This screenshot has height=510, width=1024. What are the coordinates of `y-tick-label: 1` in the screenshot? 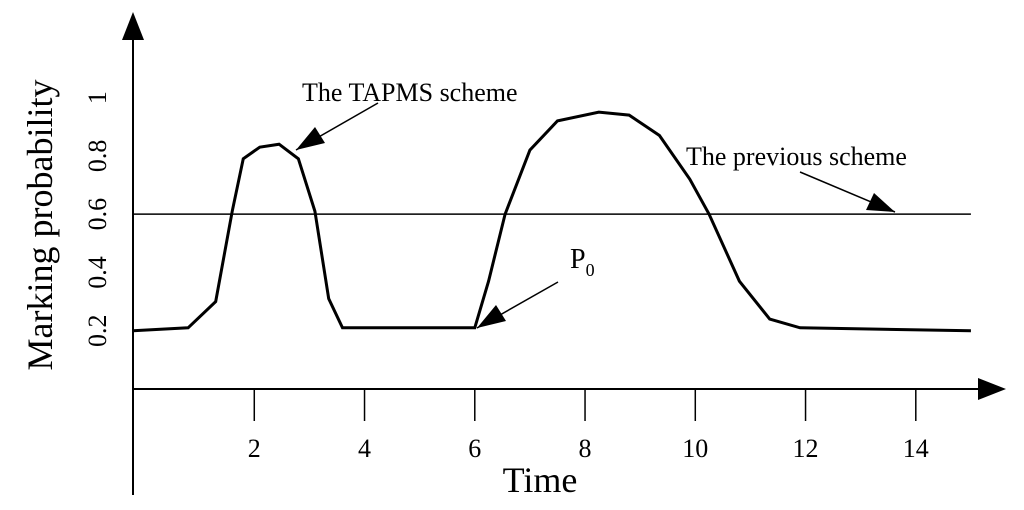 It's located at (97, 97).